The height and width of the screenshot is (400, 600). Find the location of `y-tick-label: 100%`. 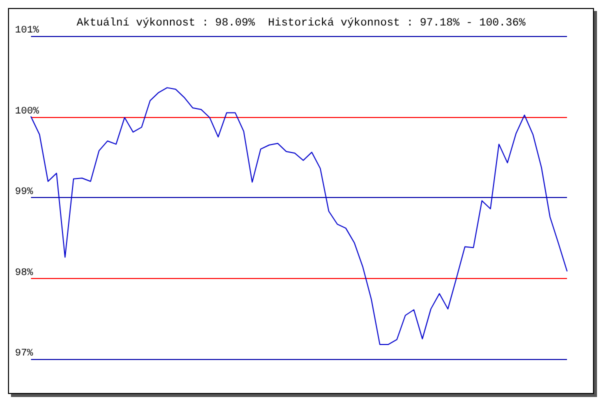

y-tick-label: 100% is located at coordinates (27, 112).